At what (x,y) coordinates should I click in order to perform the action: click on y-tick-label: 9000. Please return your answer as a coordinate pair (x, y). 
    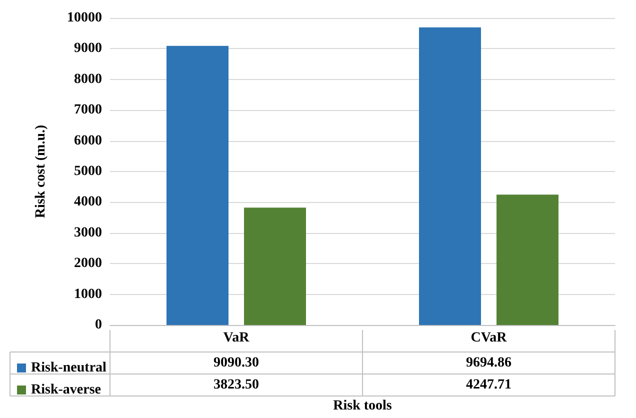
    Looking at the image, I should click on (88, 48).